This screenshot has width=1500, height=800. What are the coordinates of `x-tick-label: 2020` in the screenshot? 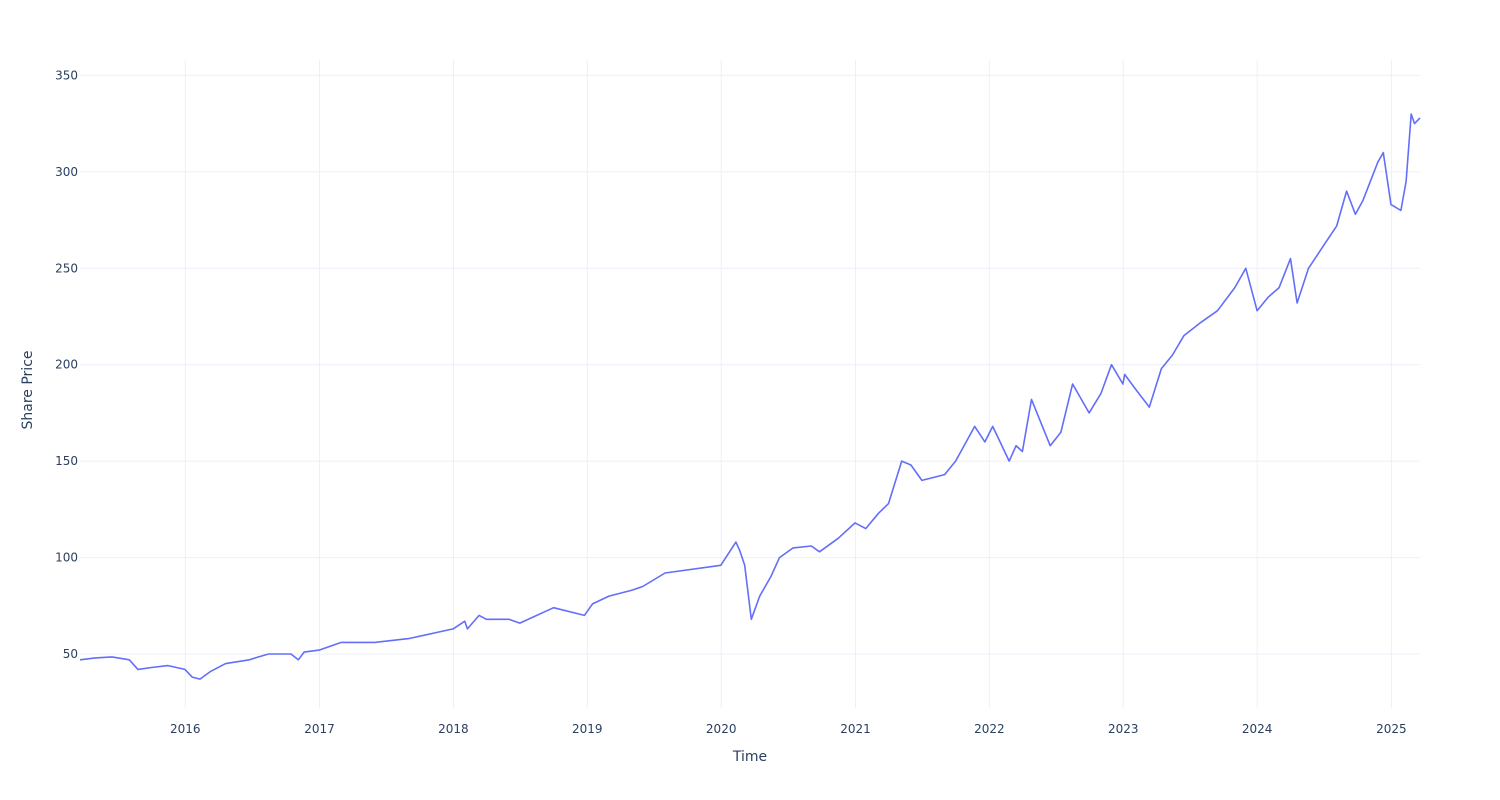 It's located at (721, 729).